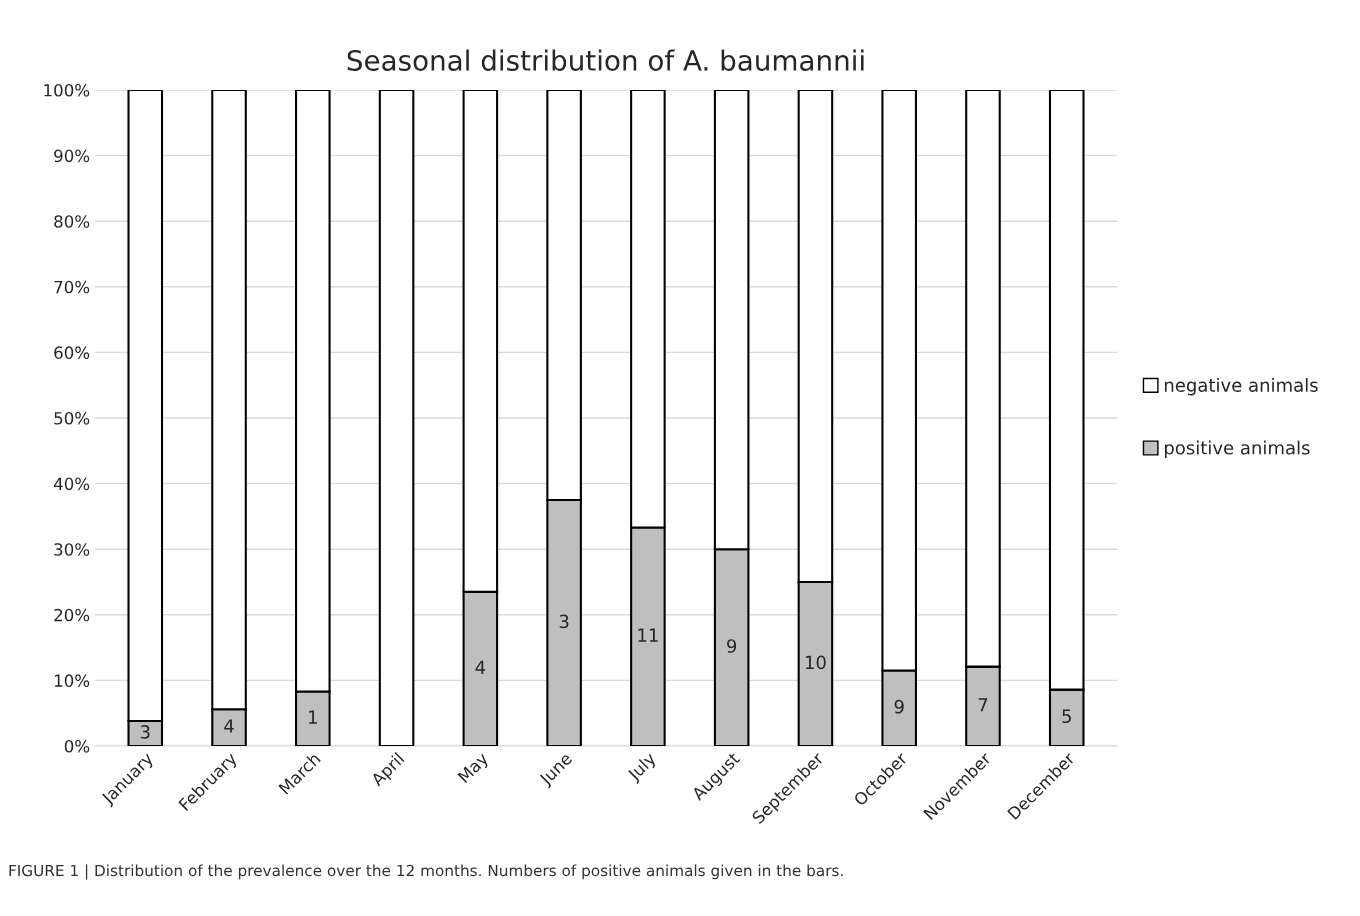 Image resolution: width=1360 pixels, height=916 pixels. Describe the element at coordinates (426, 872) in the screenshot. I see `caption: FIGURE 1 | Distribution of the prevalence over the 12 months. Numbers of positive animals given in the bars.` at that location.